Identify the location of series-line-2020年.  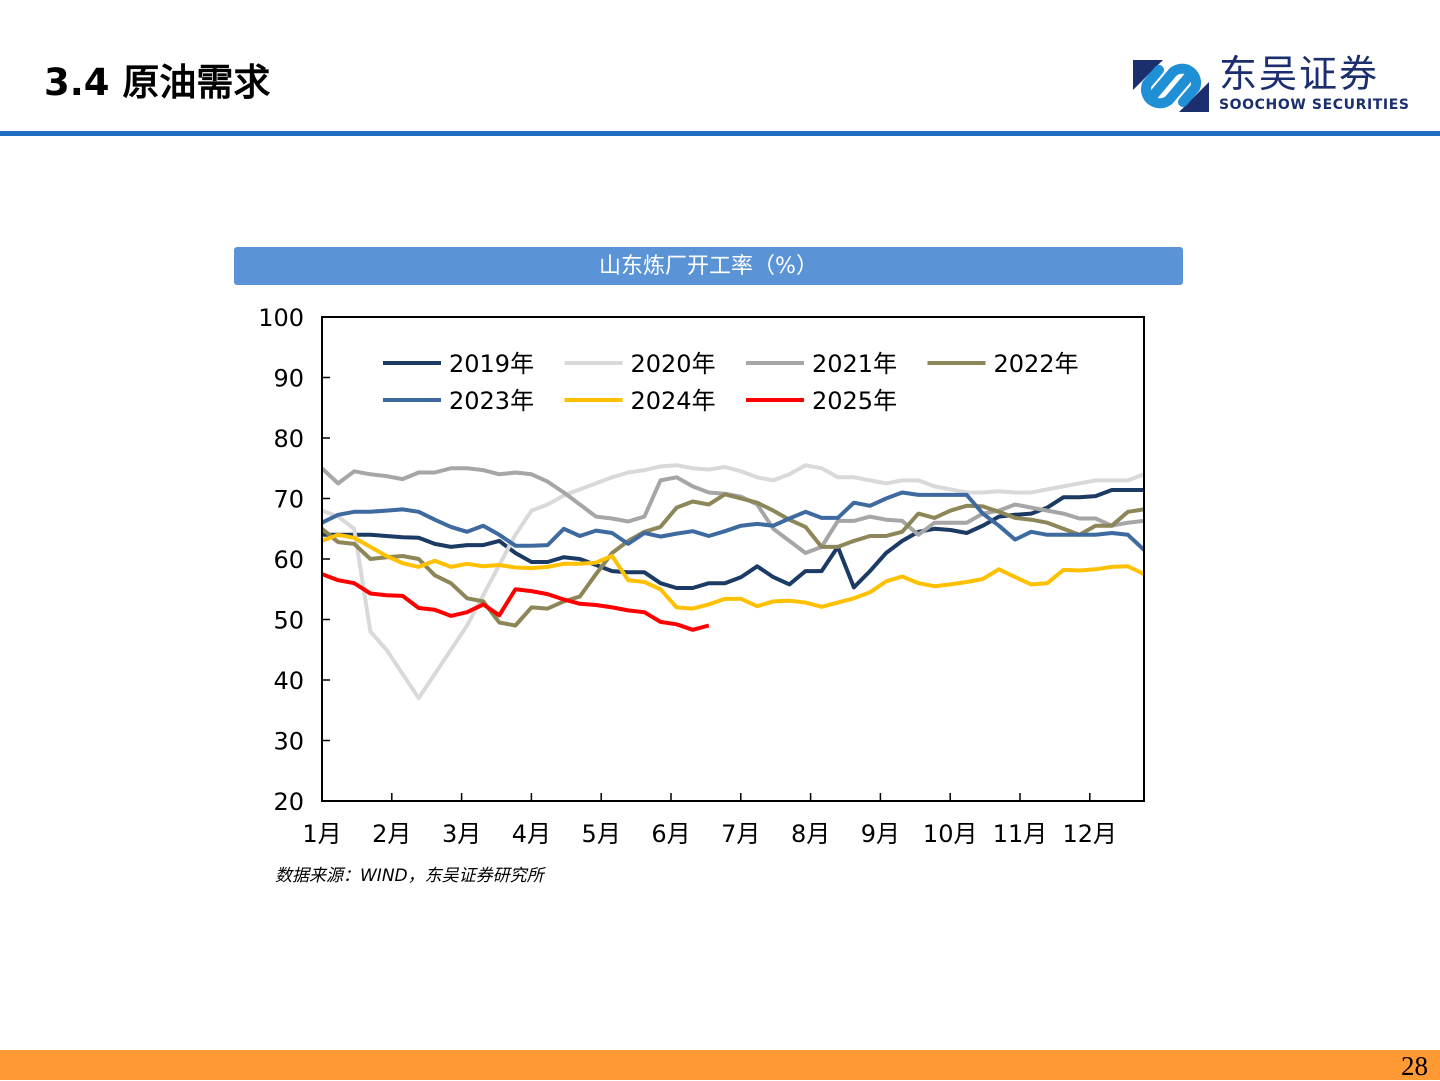
(733, 582).